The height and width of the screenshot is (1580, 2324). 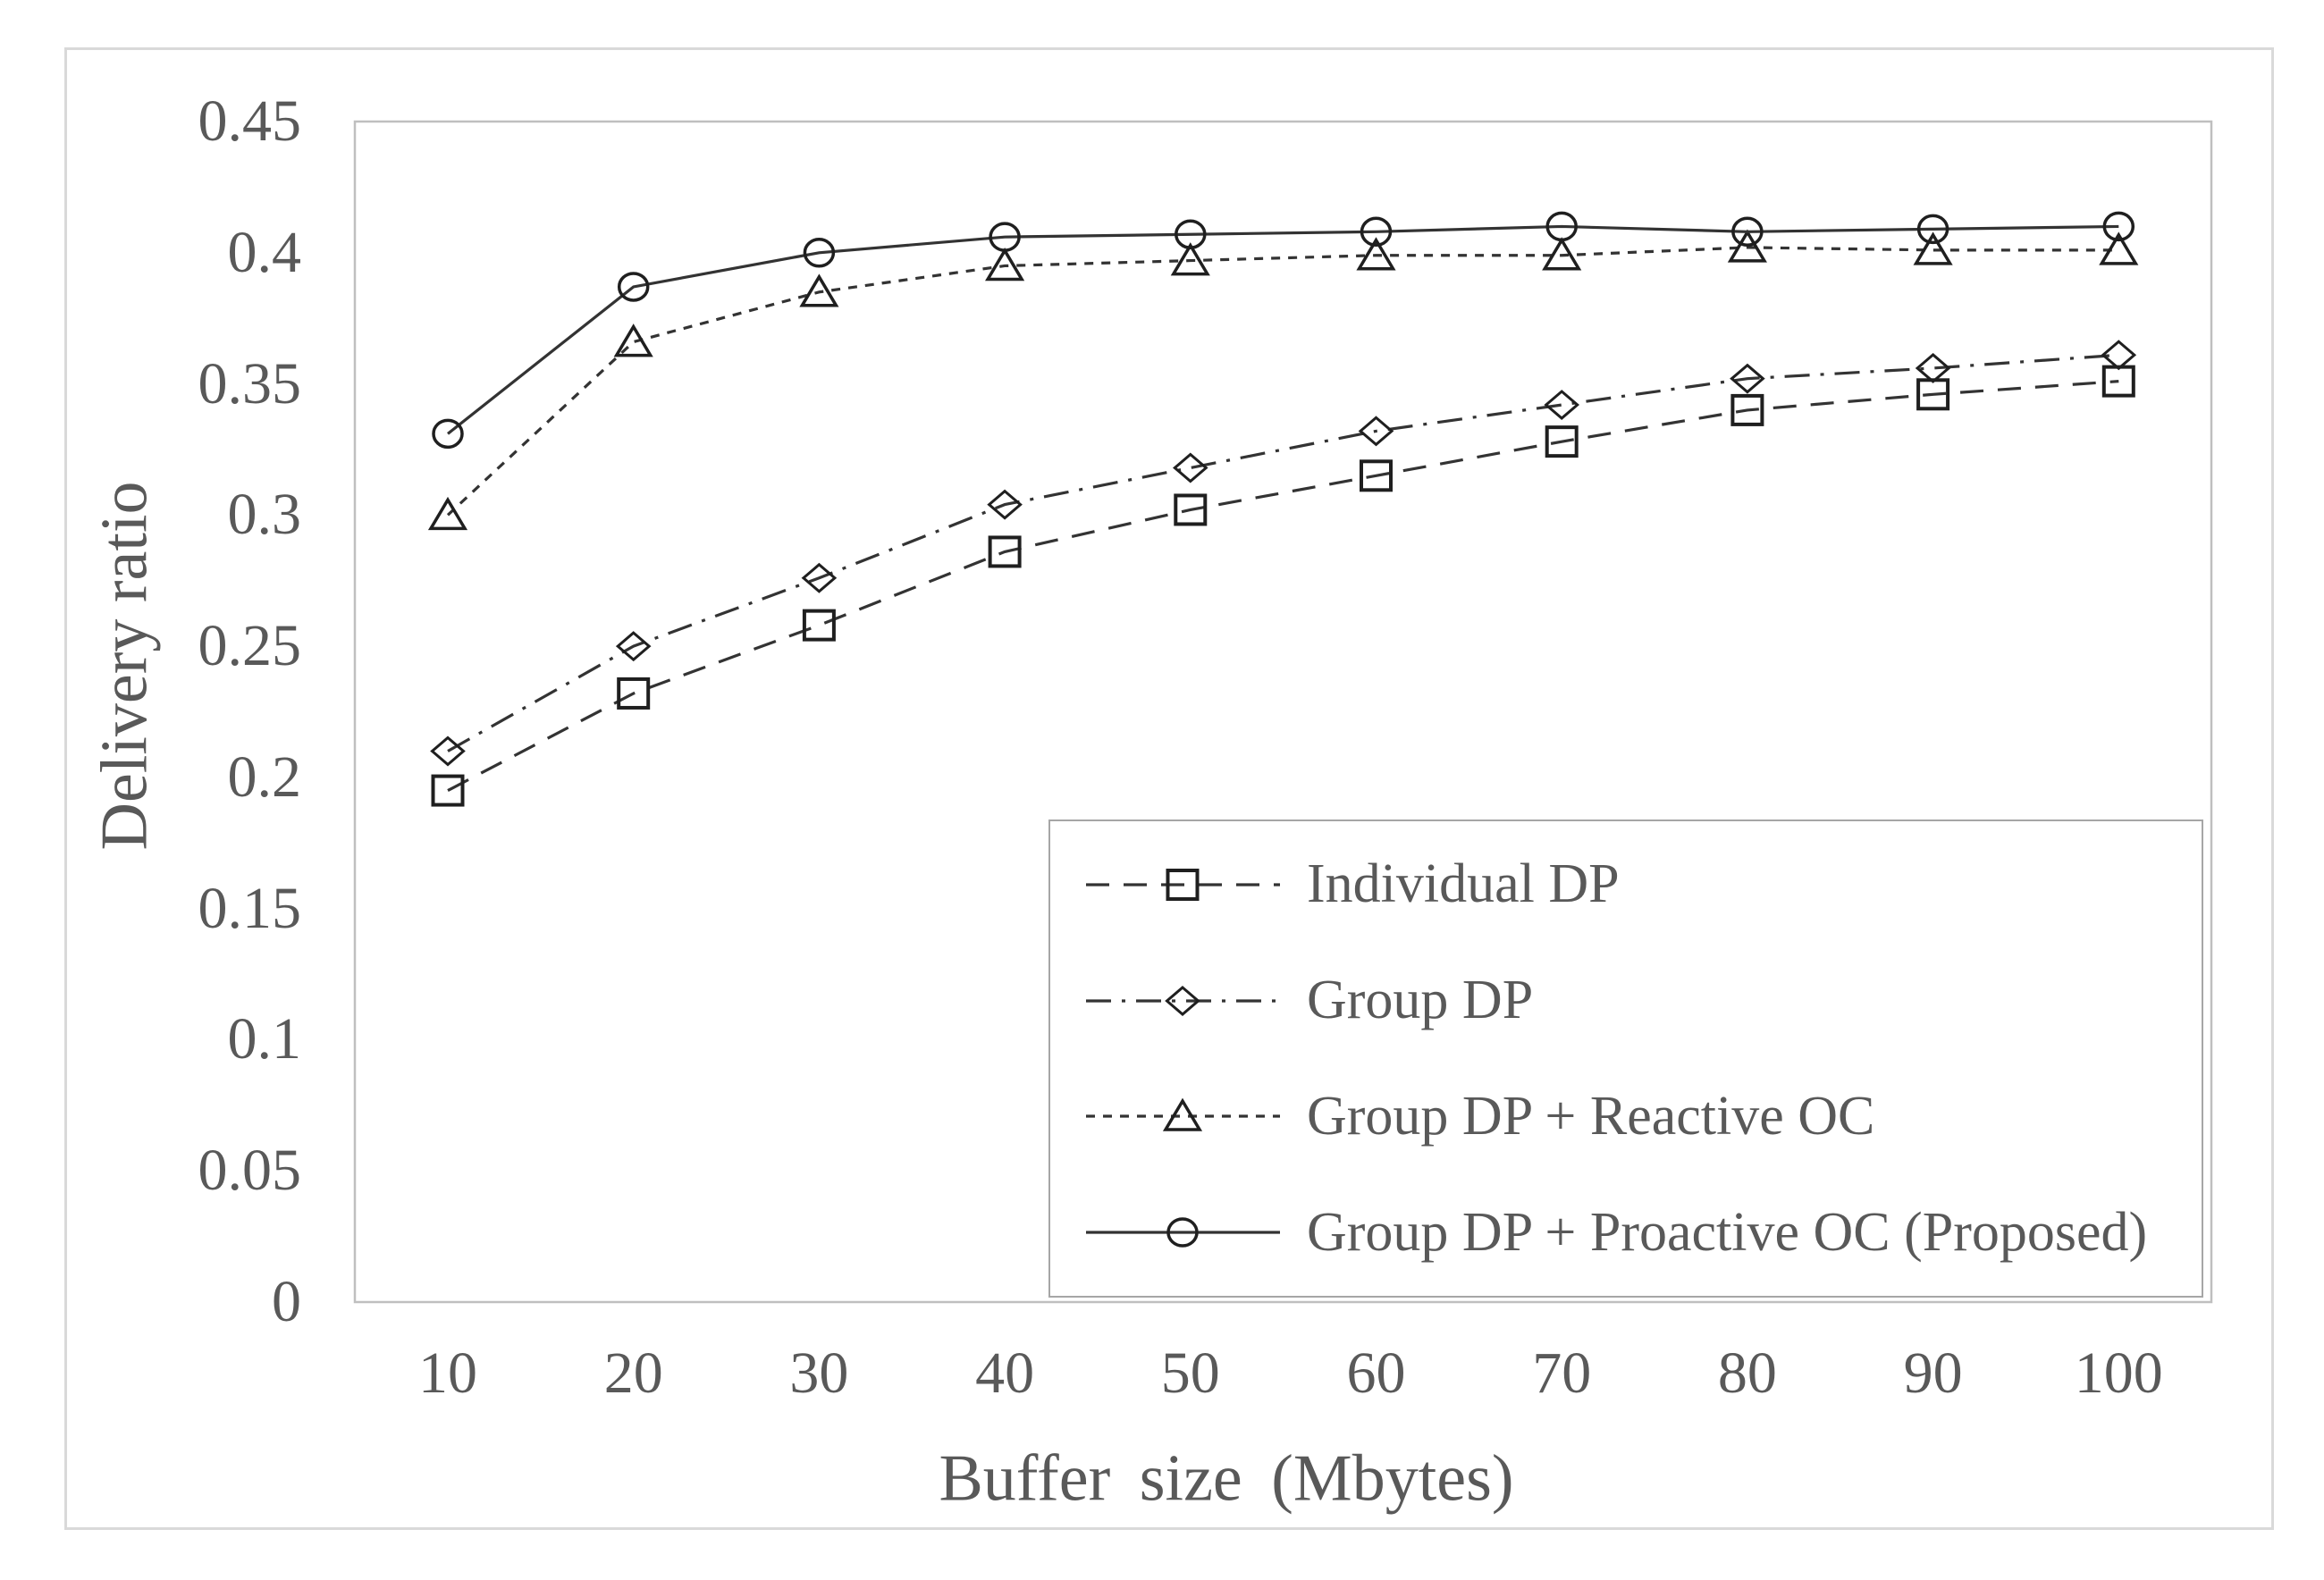 I want to click on legend-sample-circle, so click(x=1183, y=1232).